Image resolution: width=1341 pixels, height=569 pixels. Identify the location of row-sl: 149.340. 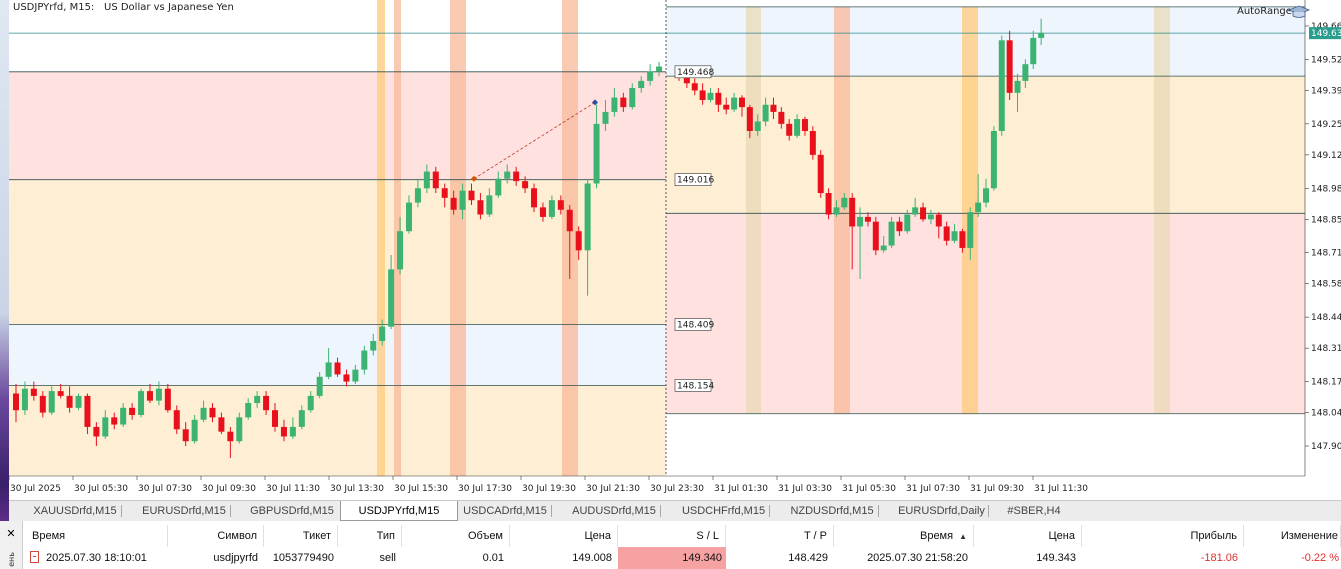
(672, 558).